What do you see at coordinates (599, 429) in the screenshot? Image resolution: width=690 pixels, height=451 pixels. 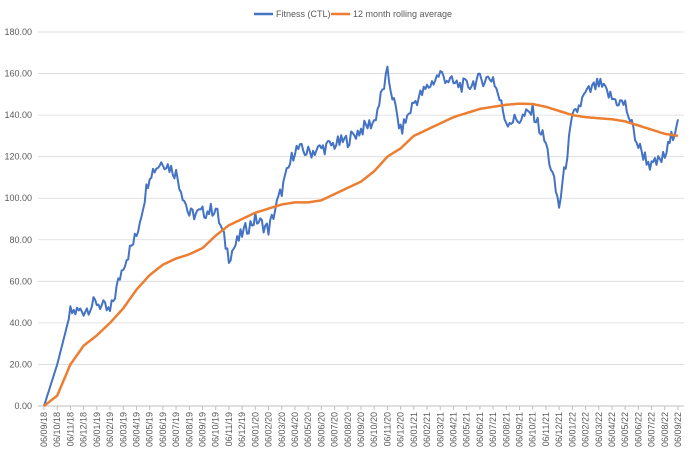 I see `x-tick-label: 06/03/22` at bounding box center [599, 429].